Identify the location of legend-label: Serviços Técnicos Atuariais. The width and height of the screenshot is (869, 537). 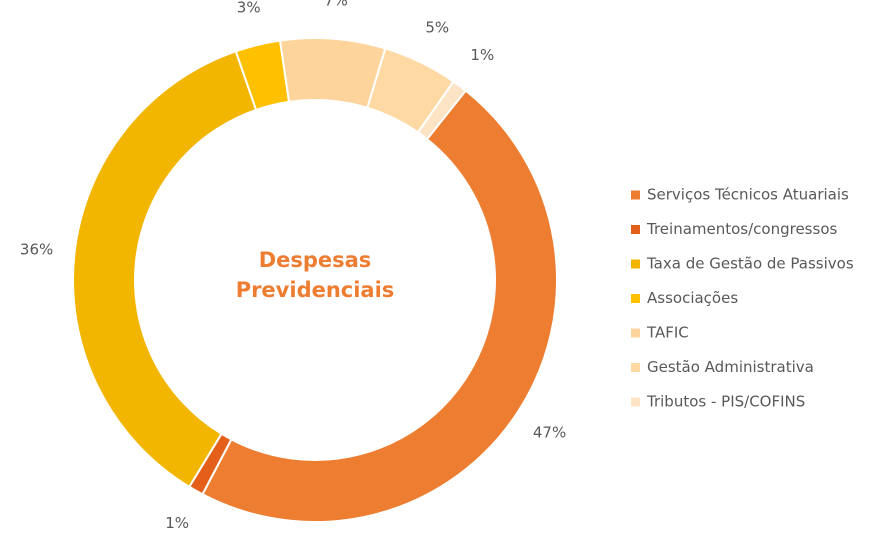
(748, 195).